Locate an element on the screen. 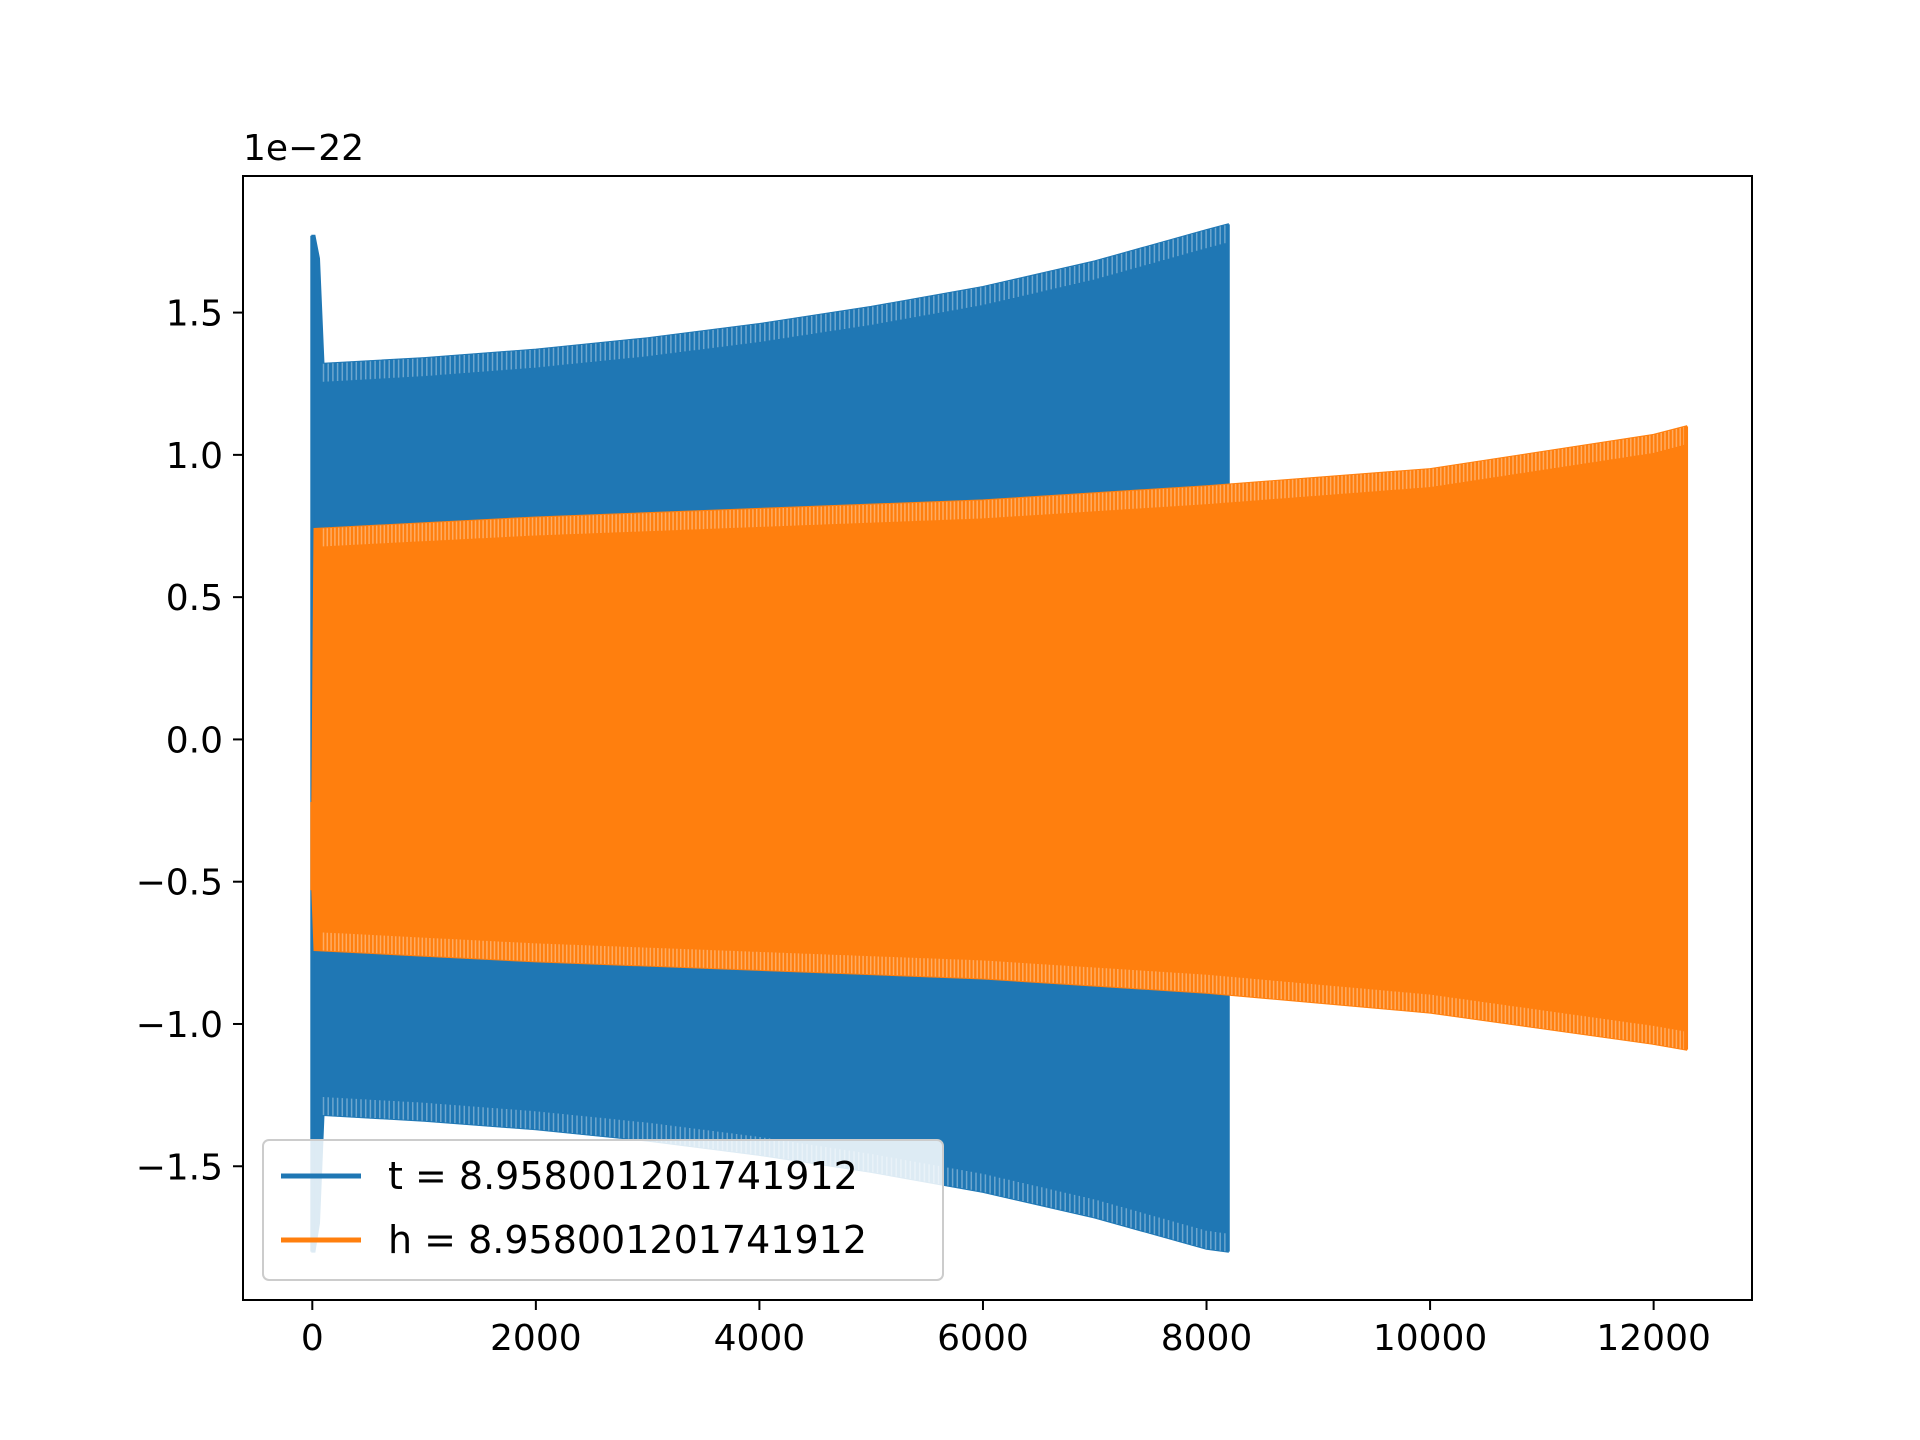  x-tick-label-1: 2000 is located at coordinates (536, 1338).